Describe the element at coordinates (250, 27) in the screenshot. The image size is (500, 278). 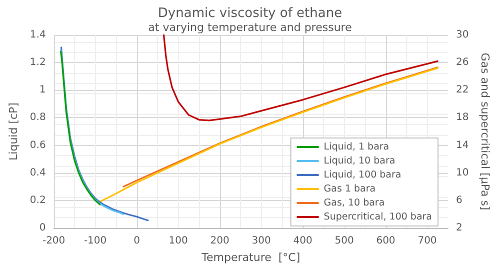
I see `chart-subtitle: at varying temperature and pressure` at that location.